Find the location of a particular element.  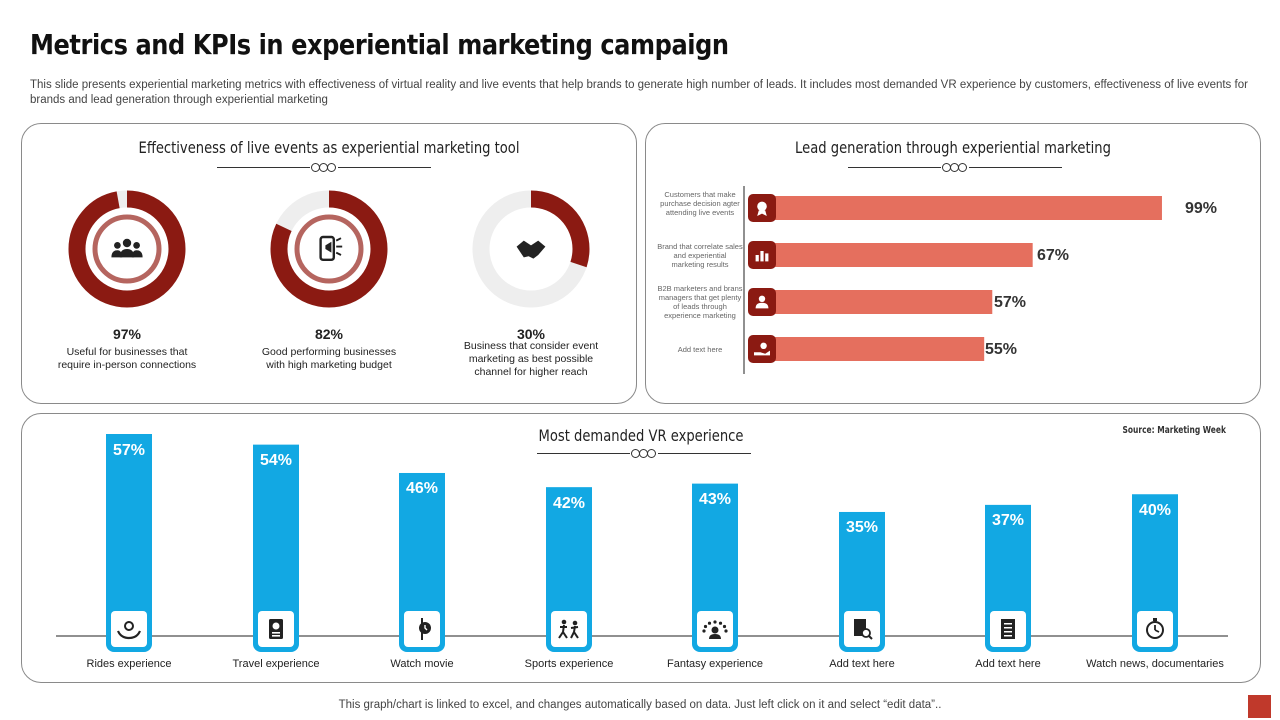

sign-icon is located at coordinates (425, 629).